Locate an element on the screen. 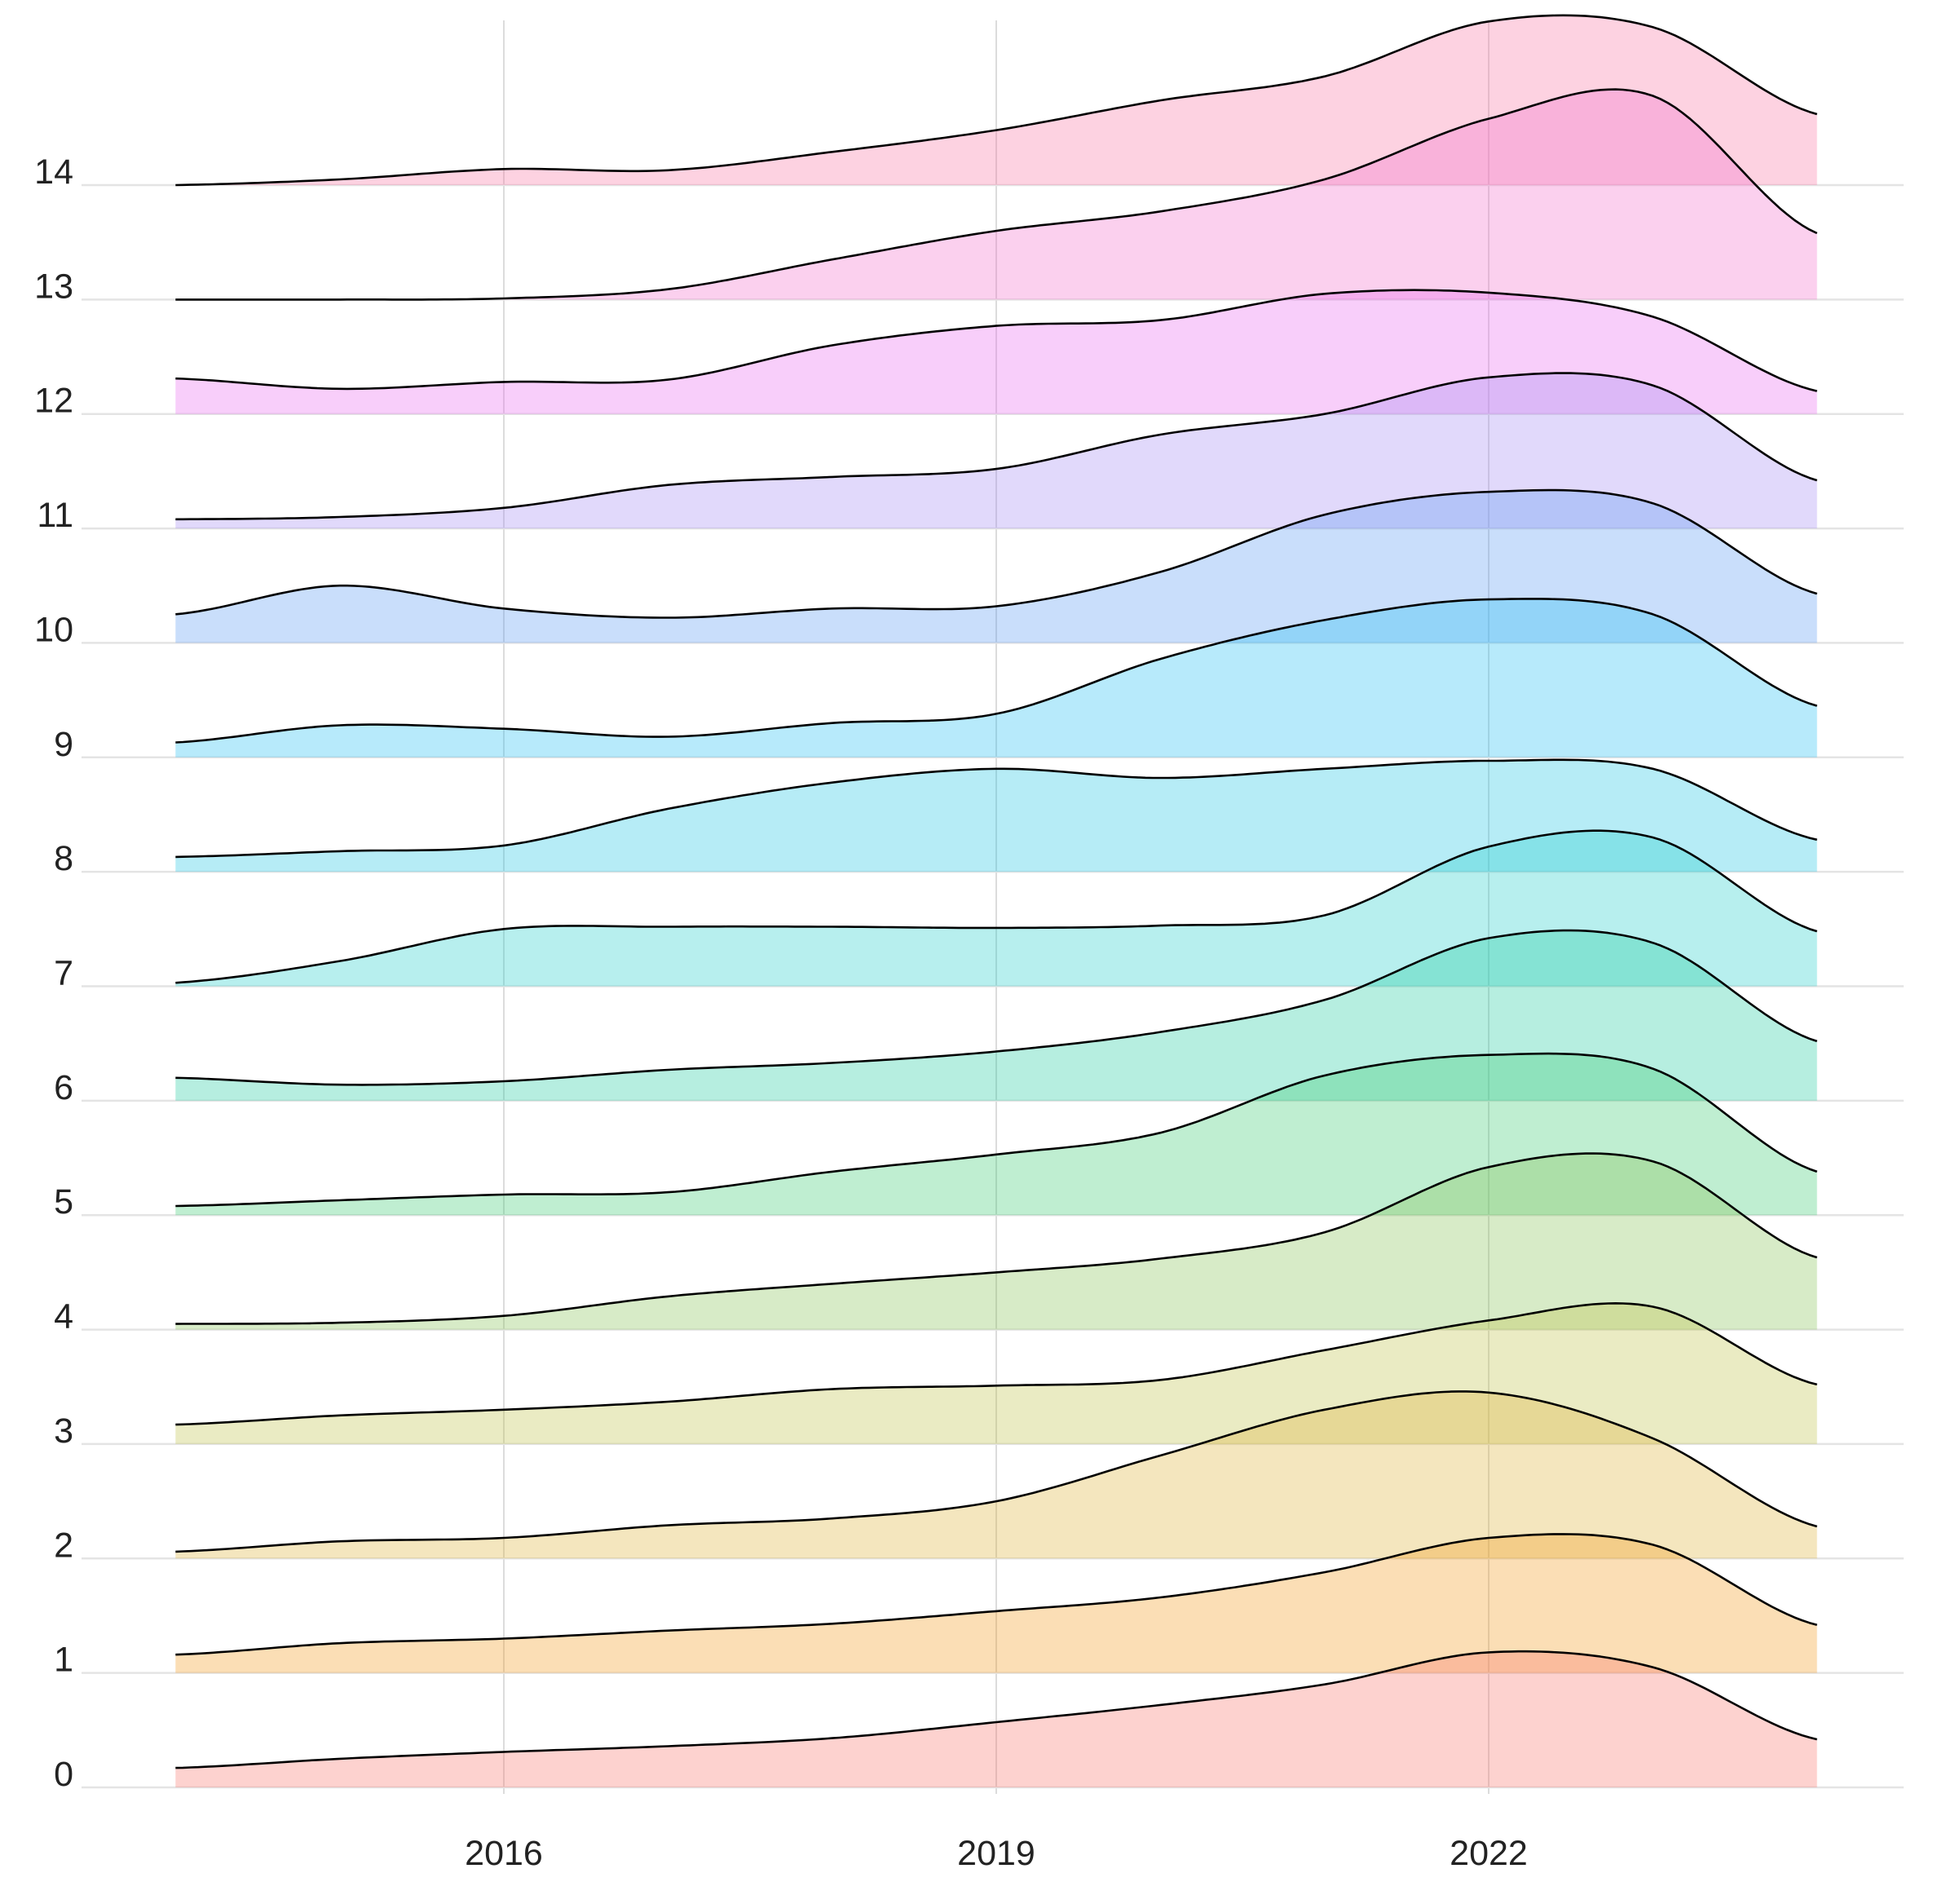 This screenshot has height=1904, width=1933. x-tick-label-2019: 2019 is located at coordinates (996, 1854).